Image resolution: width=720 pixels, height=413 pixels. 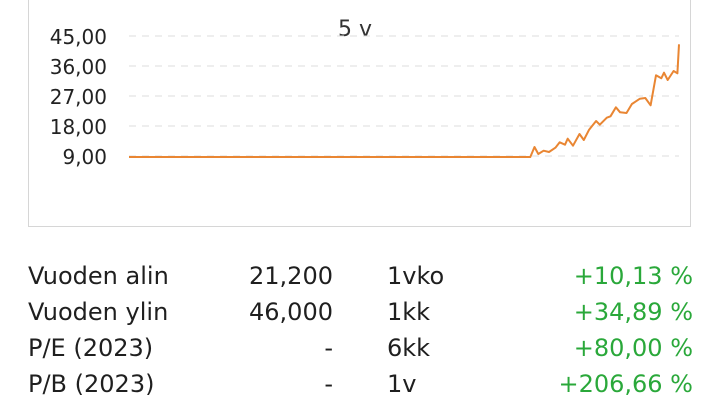 I want to click on stat-row: Vuoden alin 21,200 1vko +10,13 %, so click(x=360, y=276).